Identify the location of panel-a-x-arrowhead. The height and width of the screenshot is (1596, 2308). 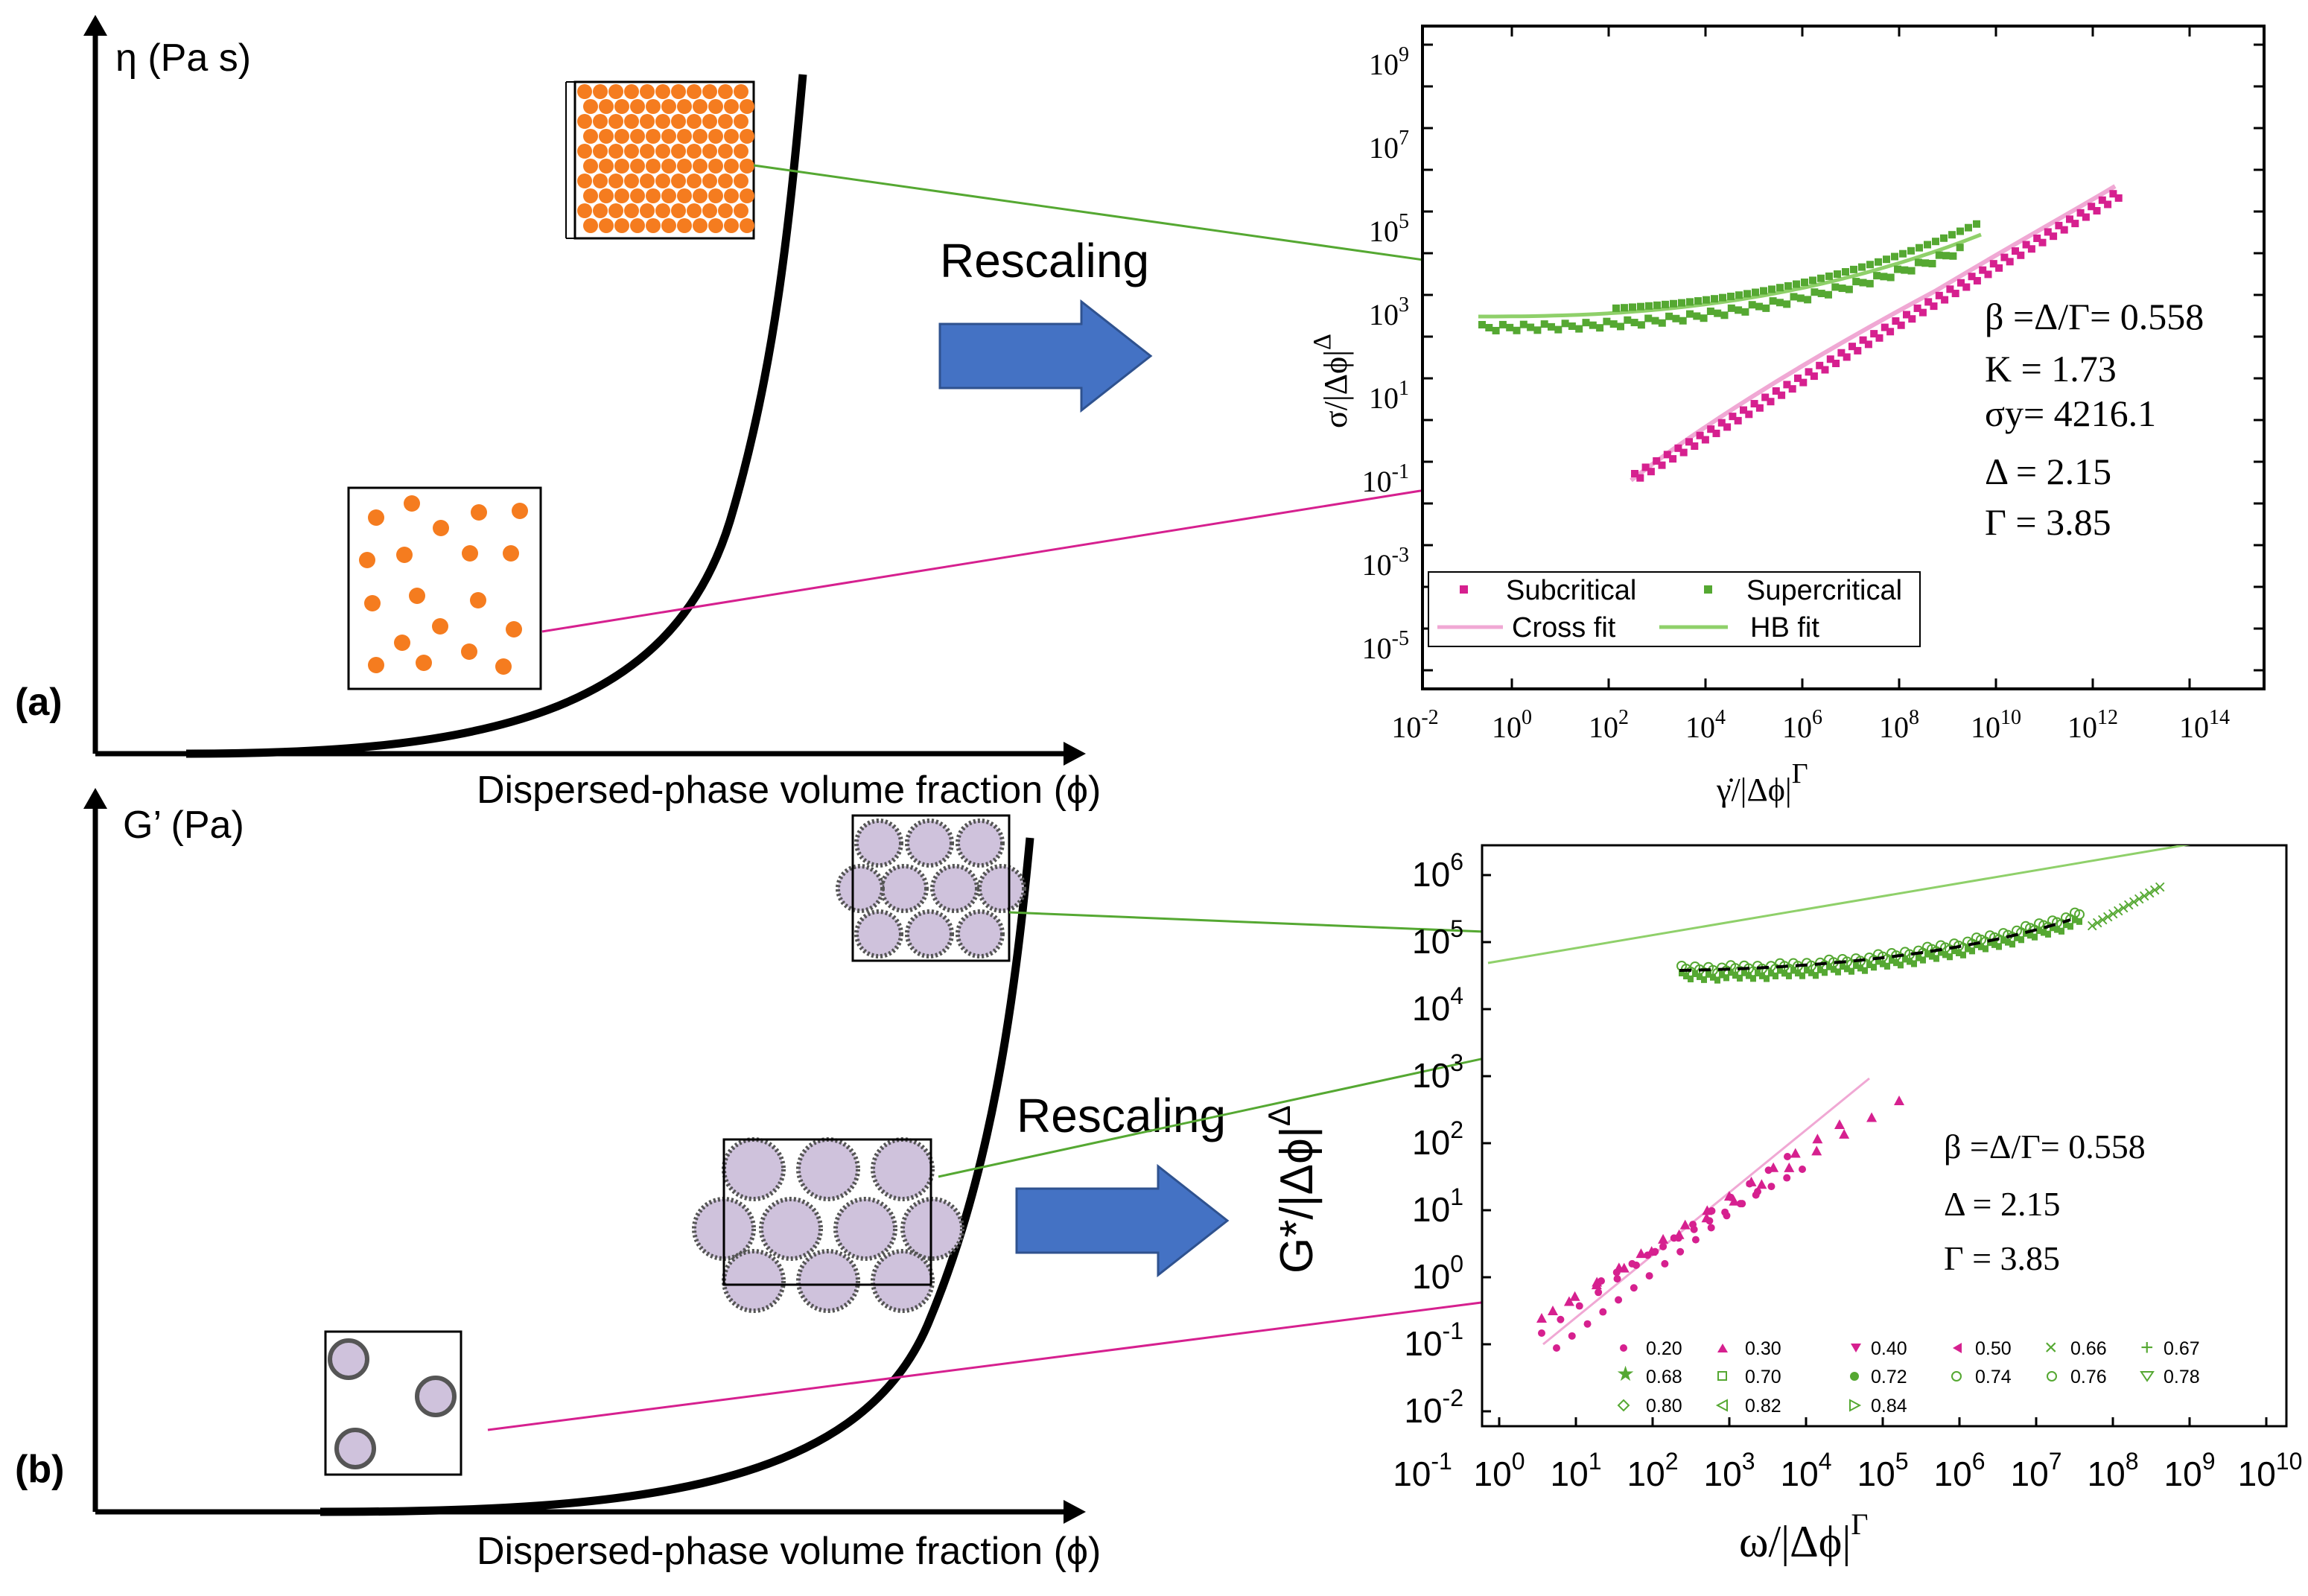
(1075, 754).